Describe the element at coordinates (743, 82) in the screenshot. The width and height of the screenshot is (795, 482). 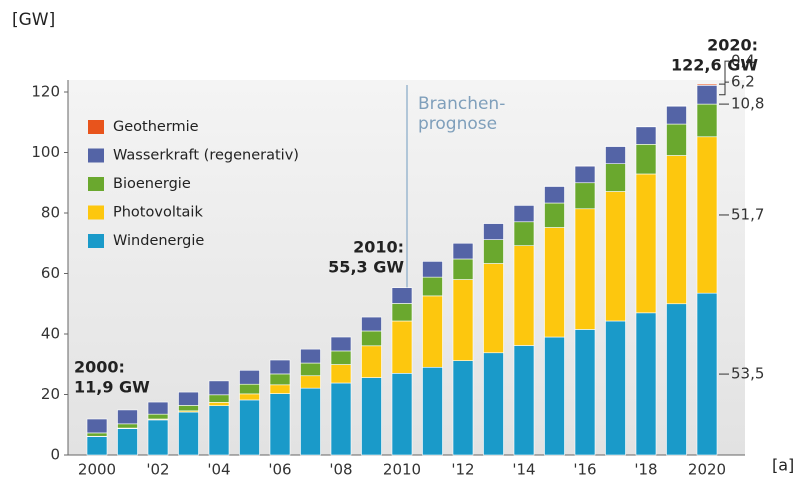
I see `segment-value-label: 6,2` at that location.